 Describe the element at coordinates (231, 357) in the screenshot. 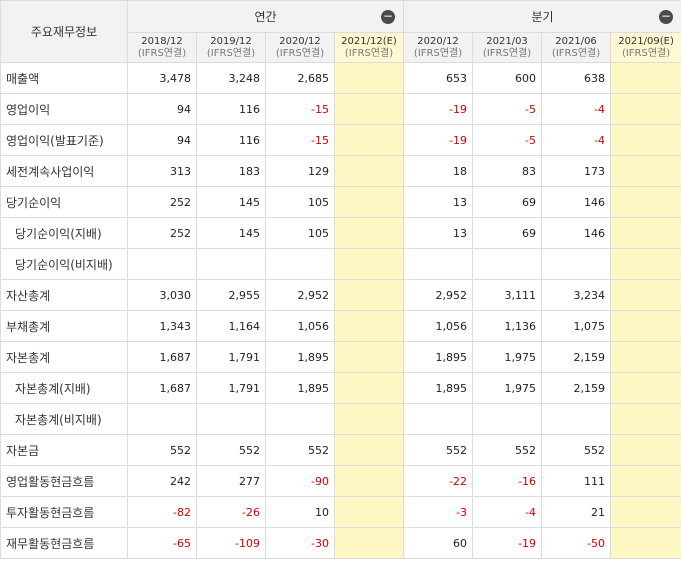

I see `value-cell: 1,791` at that location.